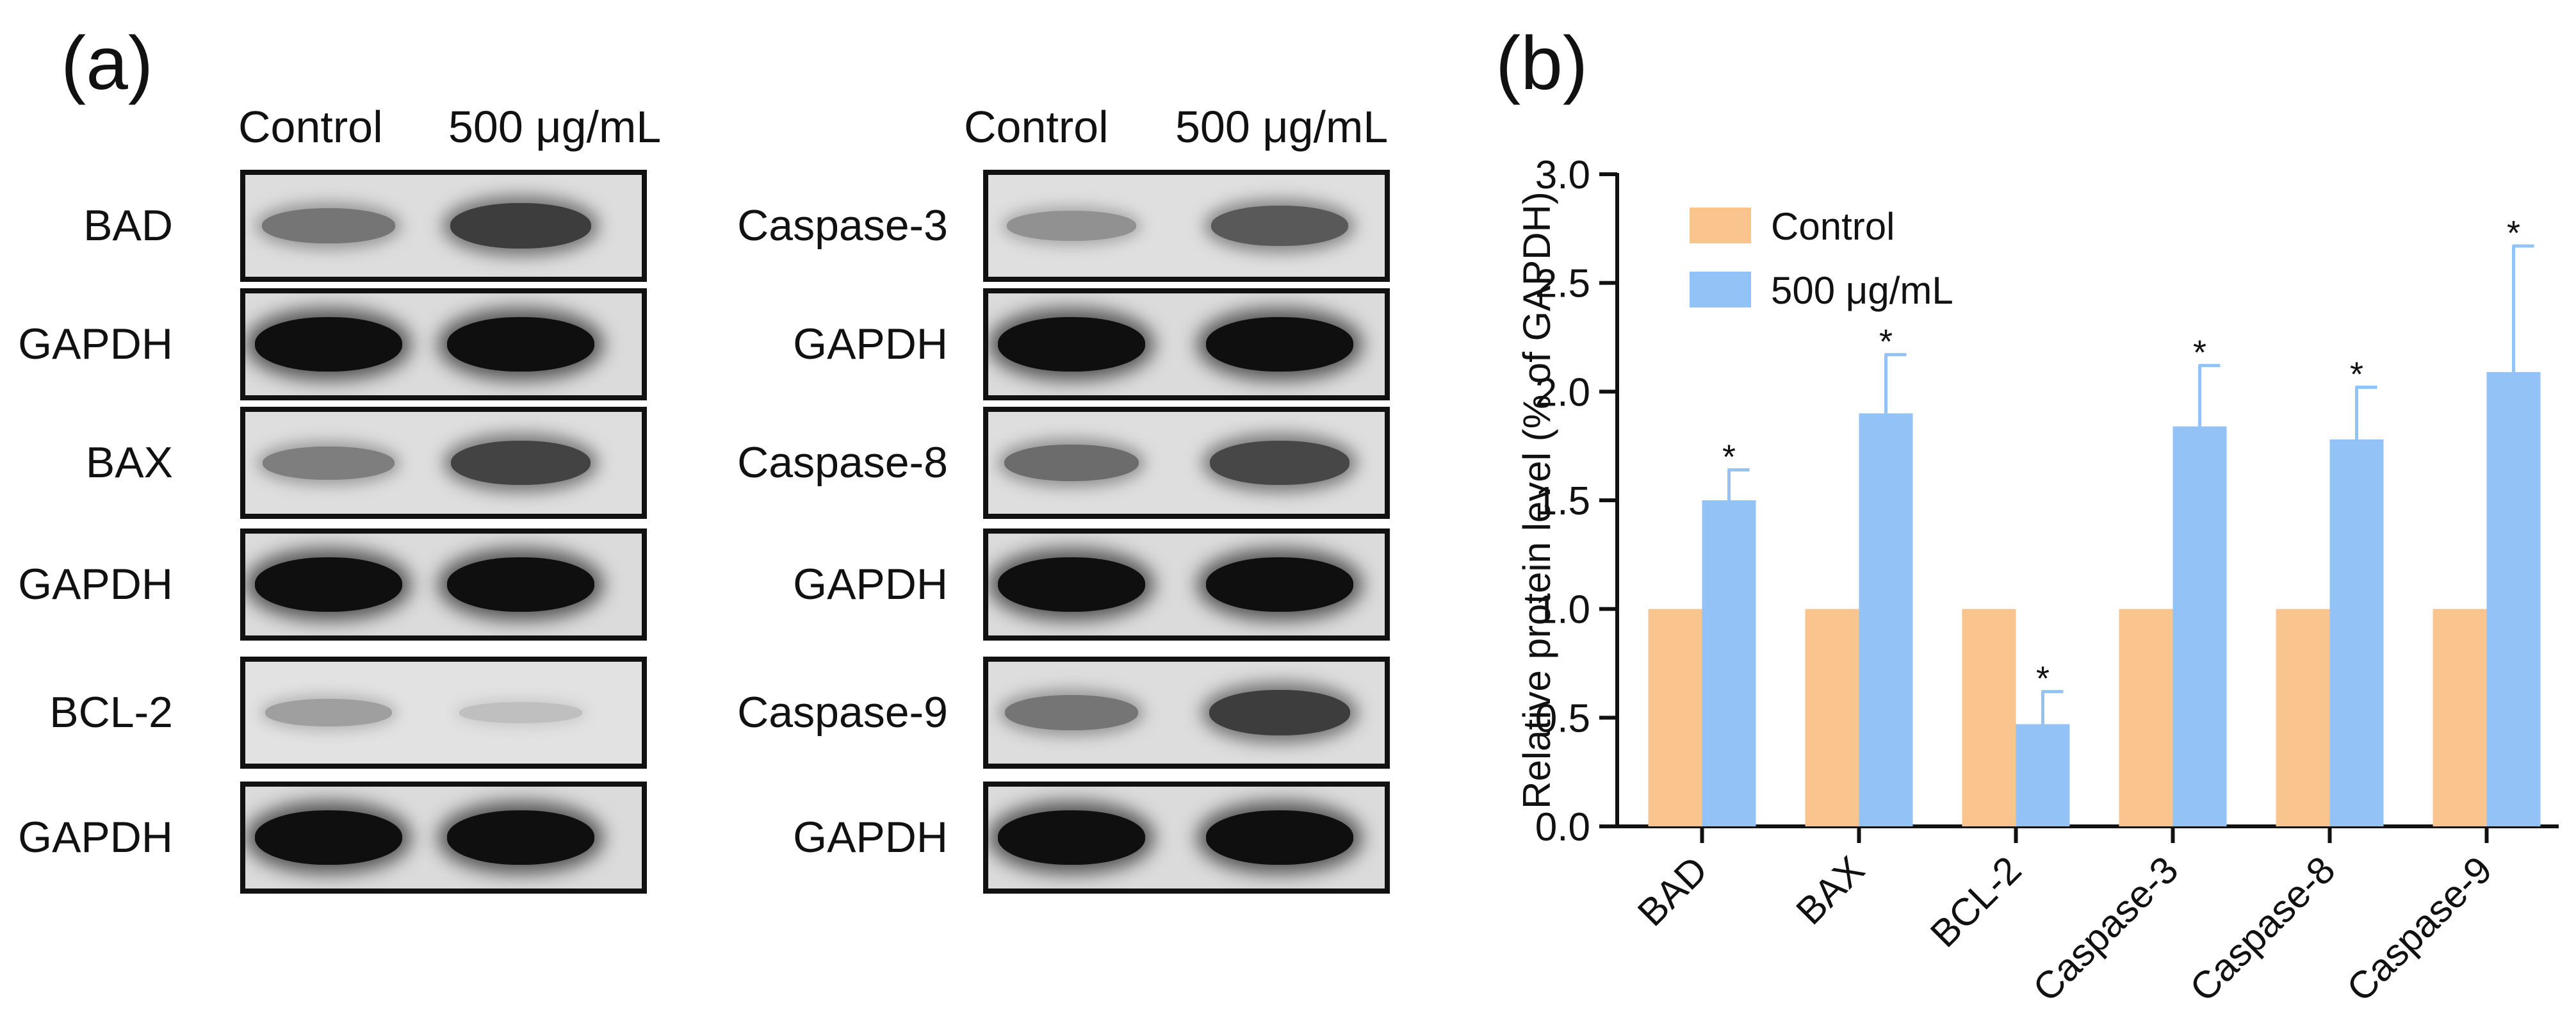  Describe the element at coordinates (1562, 284) in the screenshot. I see `y-tick-label: 2.5` at that location.